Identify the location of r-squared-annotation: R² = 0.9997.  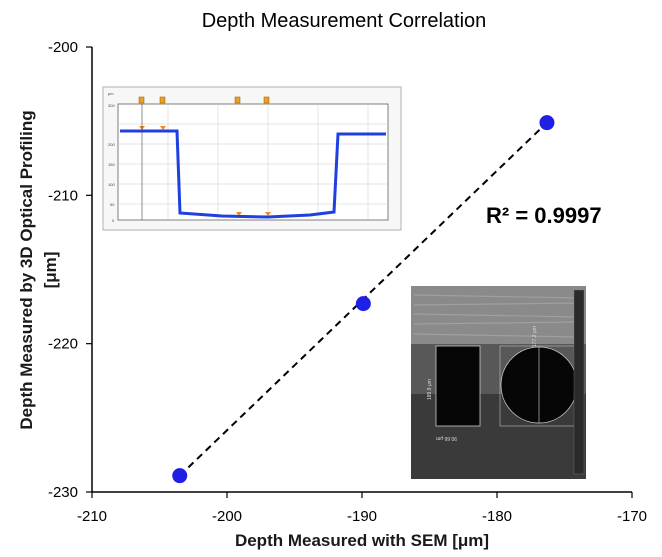
(544, 215).